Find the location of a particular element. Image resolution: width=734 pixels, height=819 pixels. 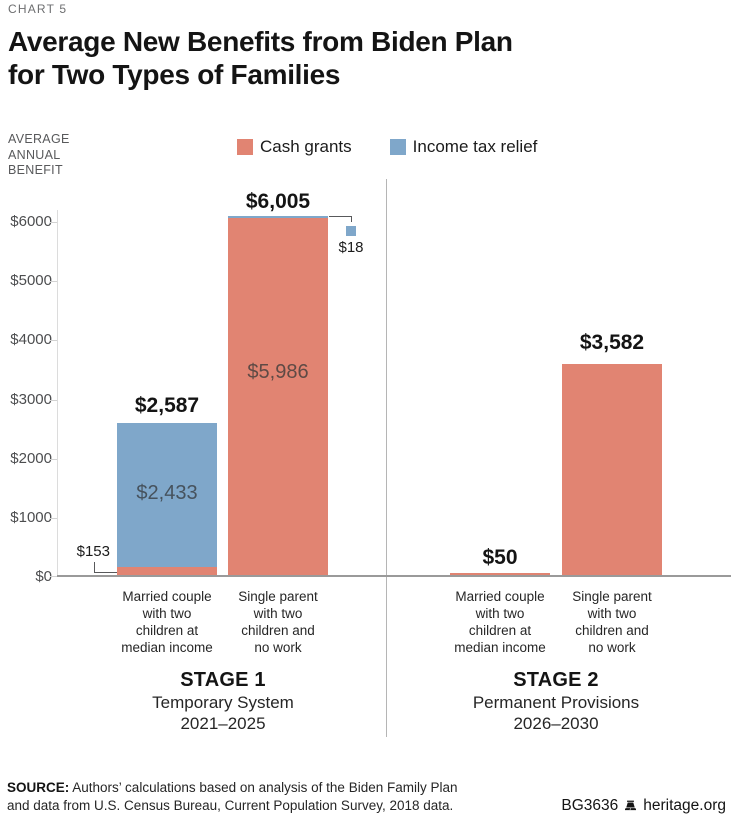

y-tick-6000: $6000 is located at coordinates (31, 221).